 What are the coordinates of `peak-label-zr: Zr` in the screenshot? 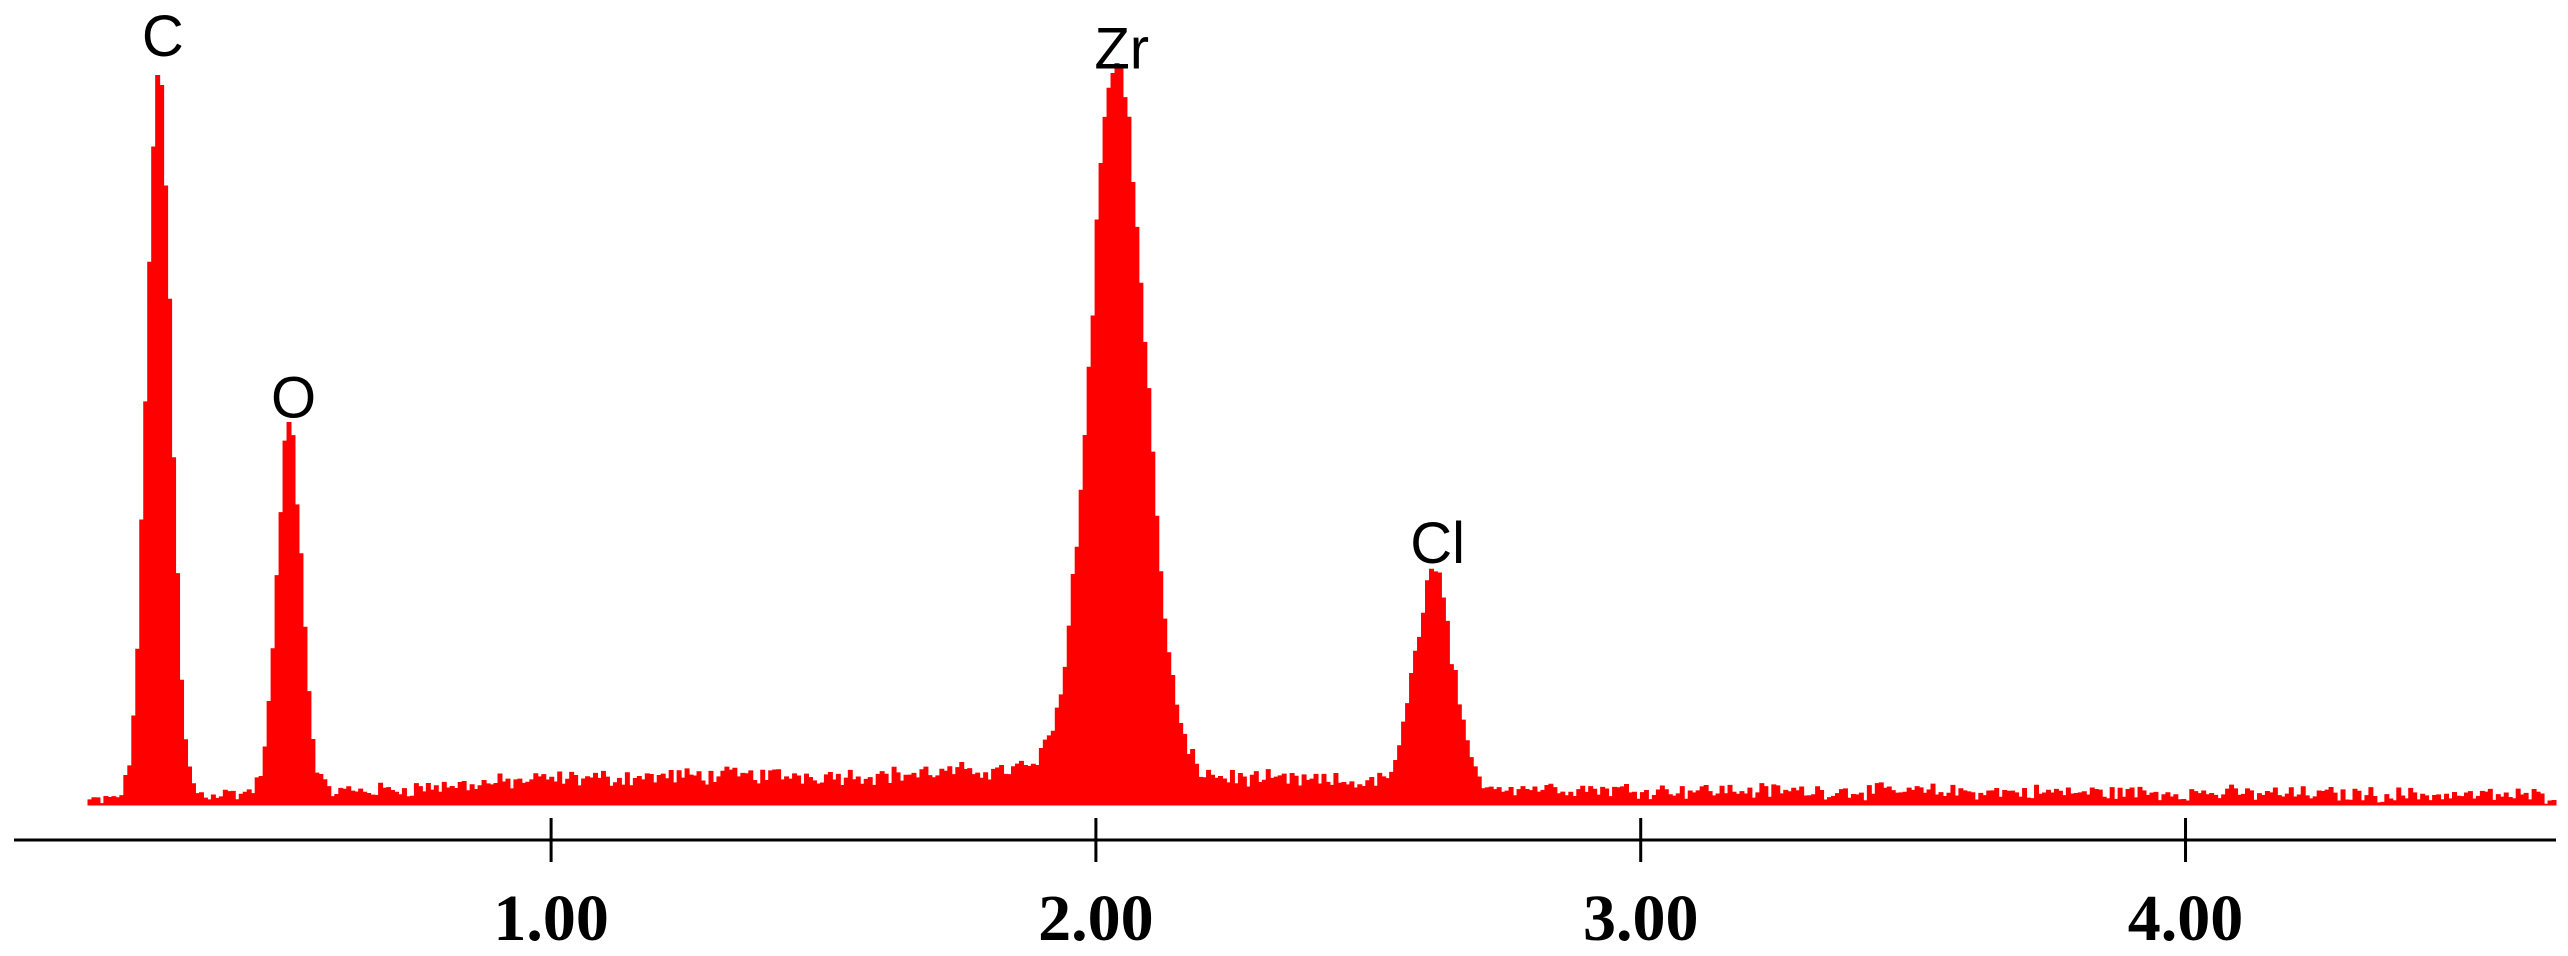 It's located at (1121, 49).